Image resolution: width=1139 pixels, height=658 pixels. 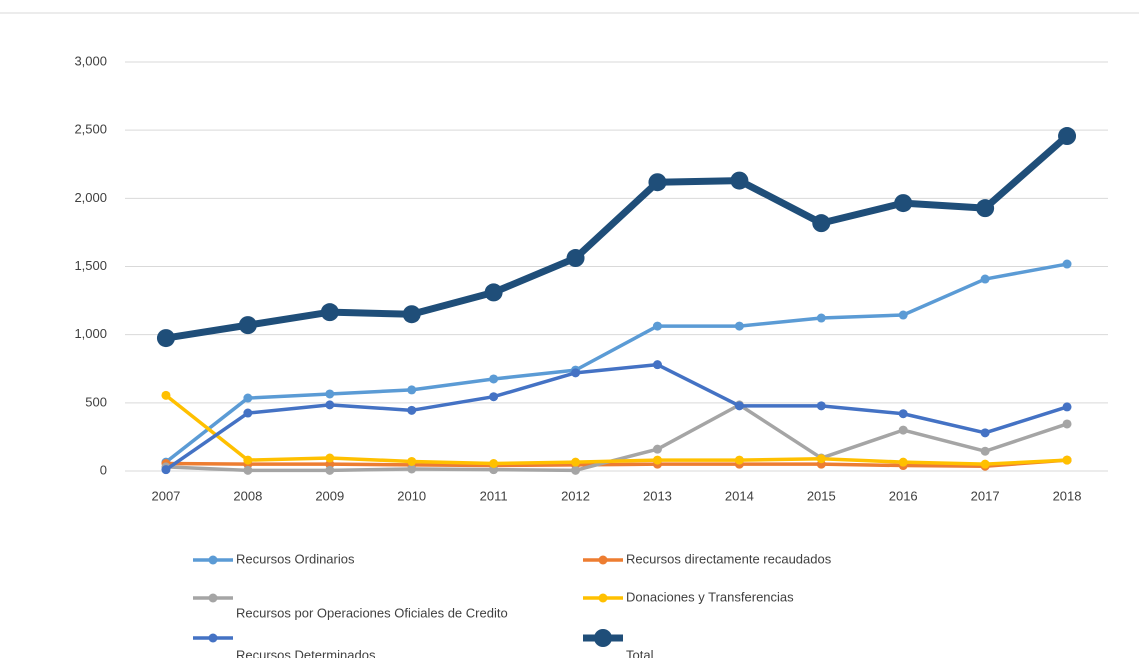 What do you see at coordinates (729, 558) in the screenshot?
I see `legend-label: Recursos directamente recaudados` at bounding box center [729, 558].